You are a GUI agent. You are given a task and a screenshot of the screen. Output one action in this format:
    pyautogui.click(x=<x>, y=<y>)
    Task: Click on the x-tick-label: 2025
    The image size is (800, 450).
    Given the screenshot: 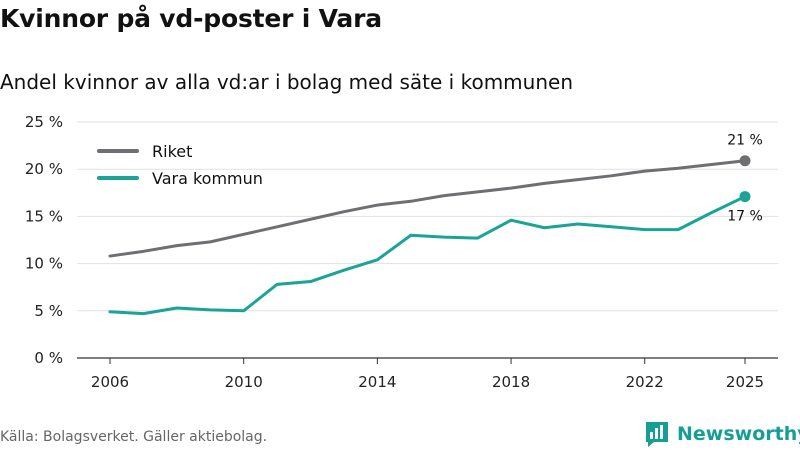 What is the action you would take?
    pyautogui.click(x=745, y=382)
    